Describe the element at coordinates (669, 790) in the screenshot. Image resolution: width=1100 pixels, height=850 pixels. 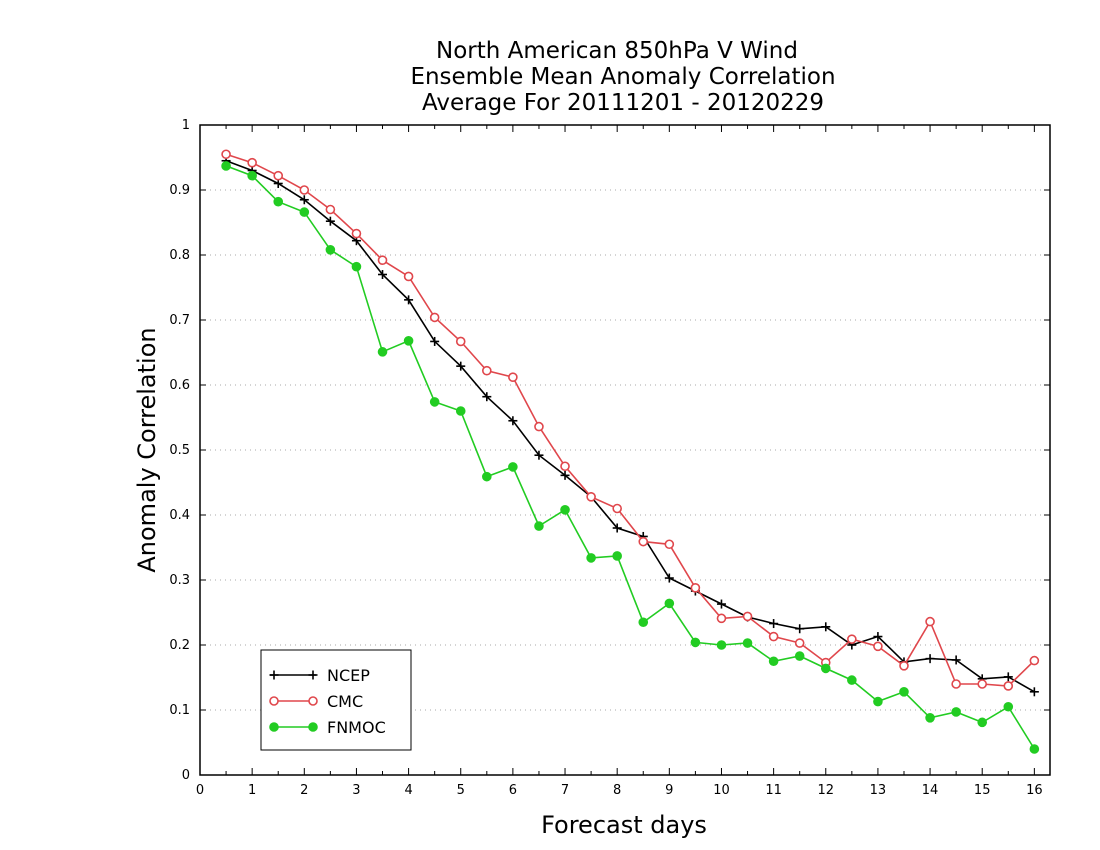
I see `x-tick-label: 9` at that location.